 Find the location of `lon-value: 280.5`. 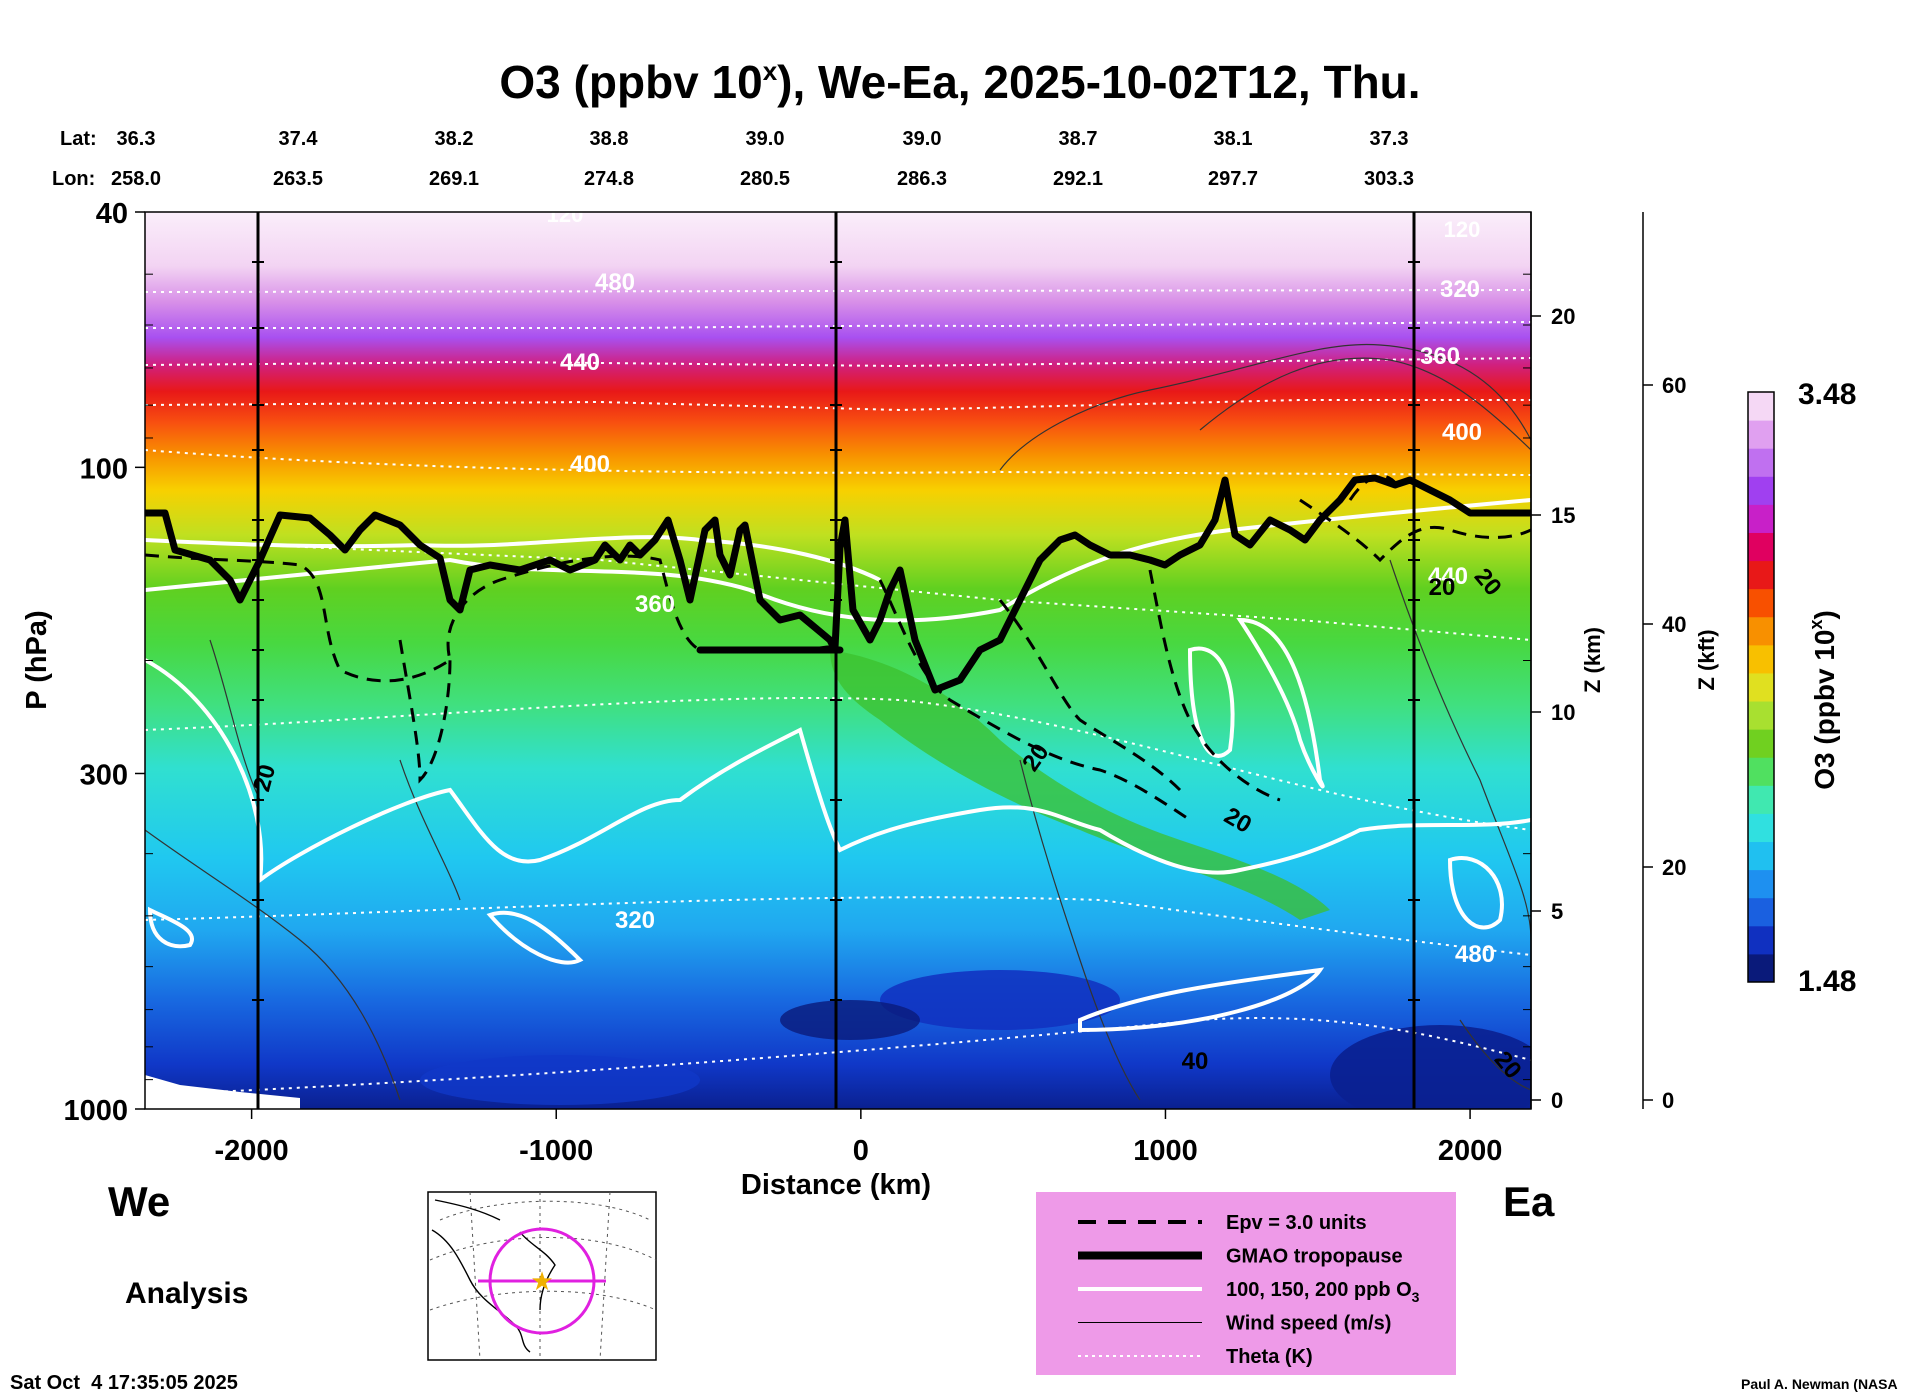

lon-value: 280.5 is located at coordinates (765, 179).